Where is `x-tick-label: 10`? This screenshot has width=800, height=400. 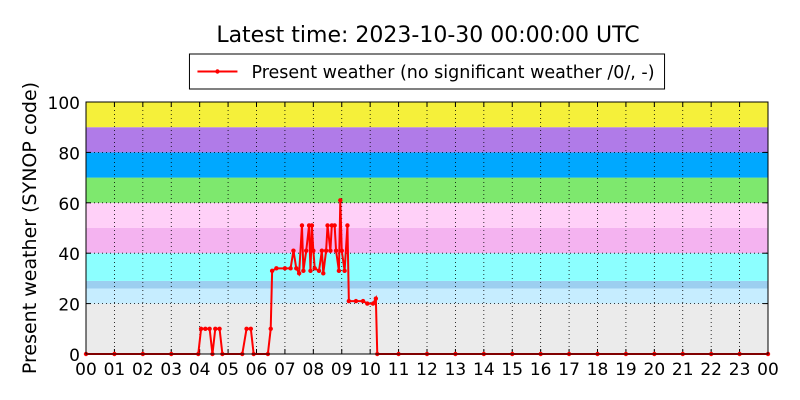
x-tick-label: 10 is located at coordinates (370, 370).